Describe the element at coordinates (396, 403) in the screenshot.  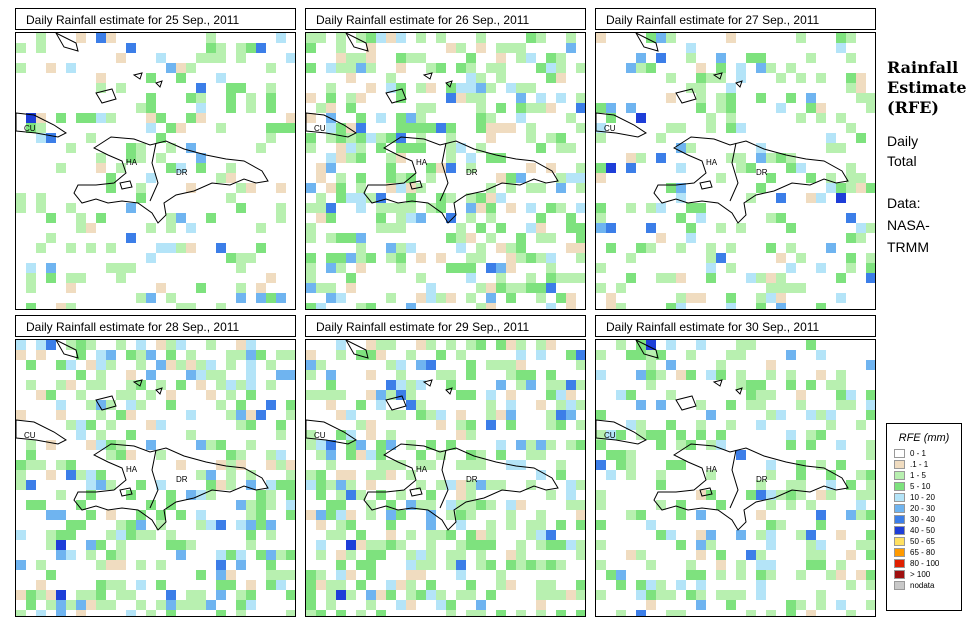
I see `island-coastline` at that location.